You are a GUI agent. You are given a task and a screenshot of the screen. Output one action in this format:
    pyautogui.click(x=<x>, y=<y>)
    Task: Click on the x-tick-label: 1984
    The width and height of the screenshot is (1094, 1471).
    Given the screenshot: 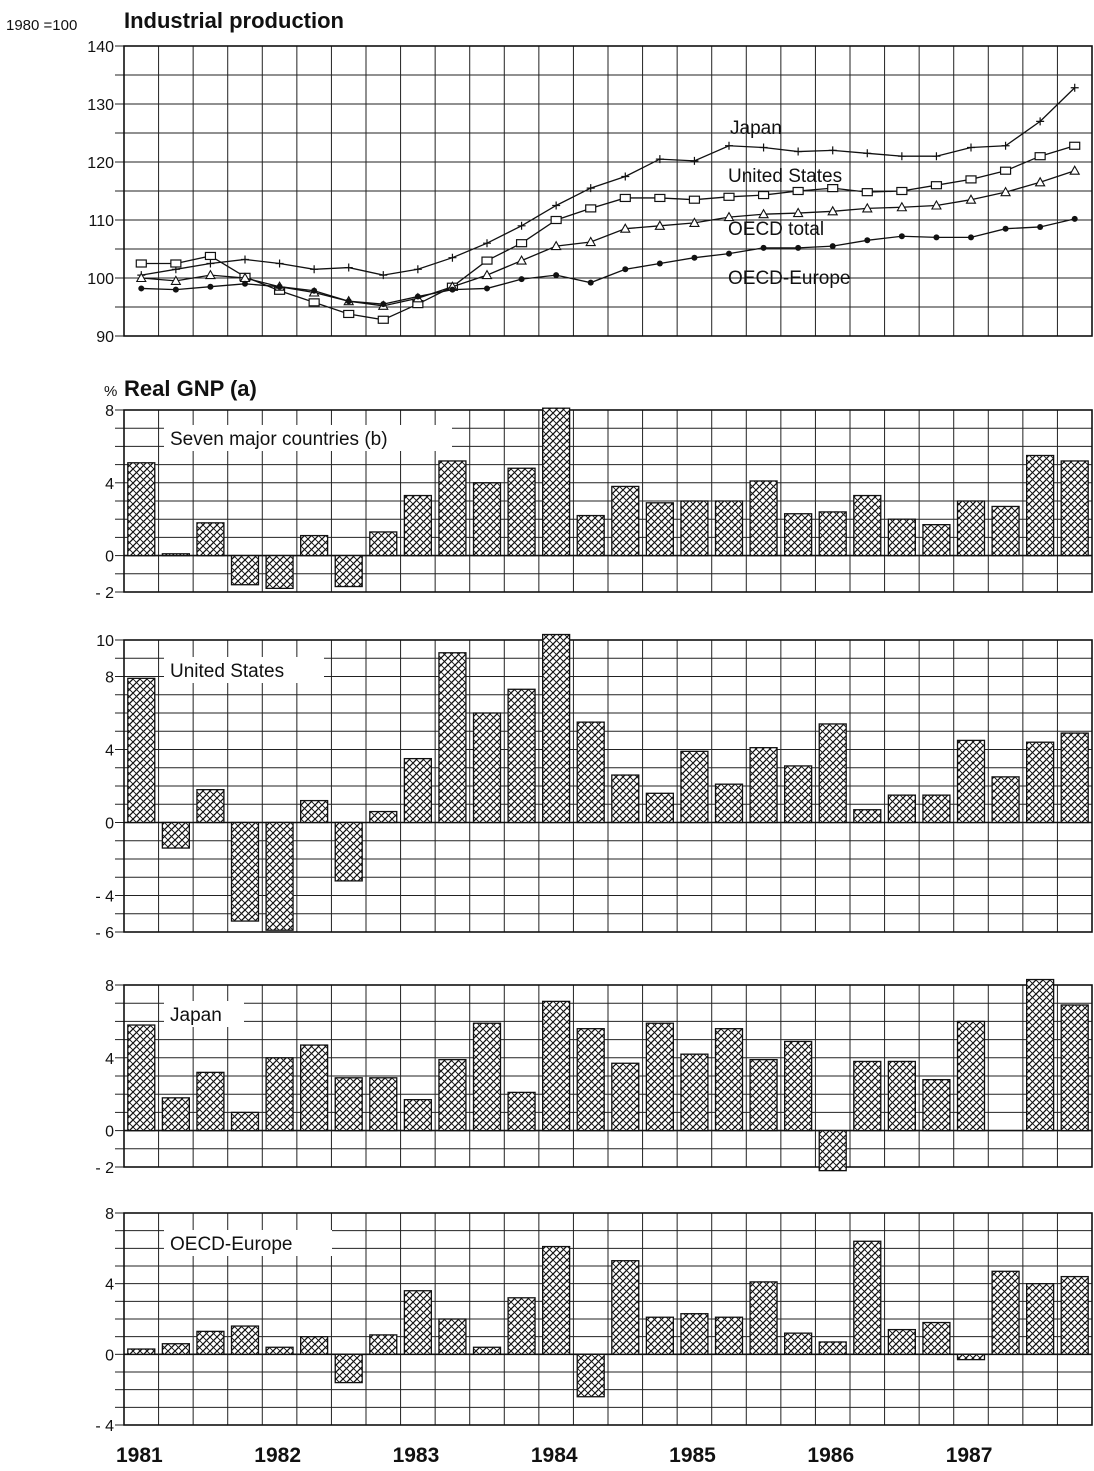 What is the action you would take?
    pyautogui.click(x=554, y=1455)
    